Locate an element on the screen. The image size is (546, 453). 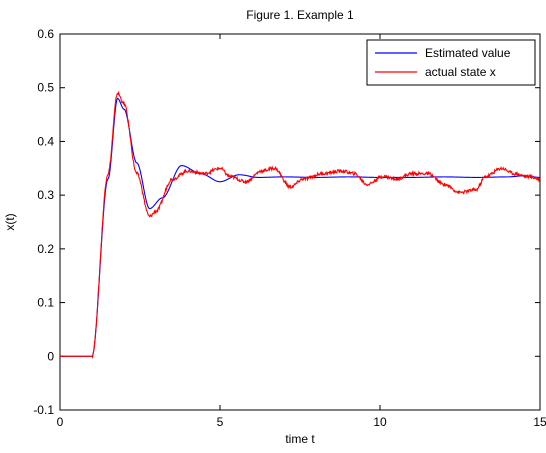
legend-box is located at coordinates (451, 62).